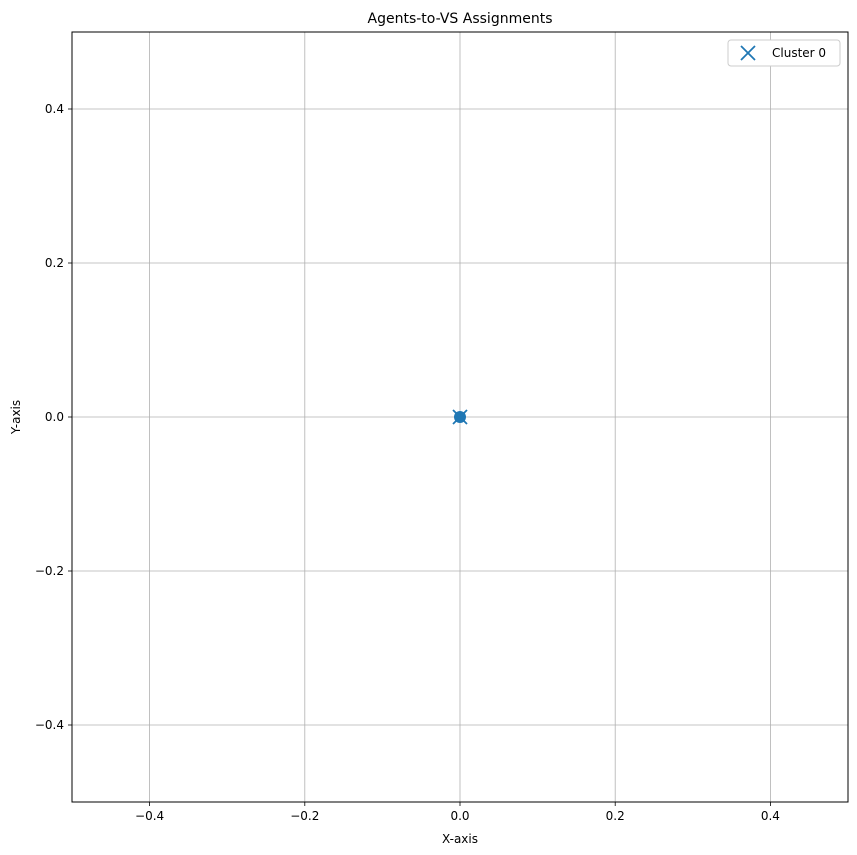  What do you see at coordinates (748, 53) in the screenshot?
I see `legend-marker` at bounding box center [748, 53].